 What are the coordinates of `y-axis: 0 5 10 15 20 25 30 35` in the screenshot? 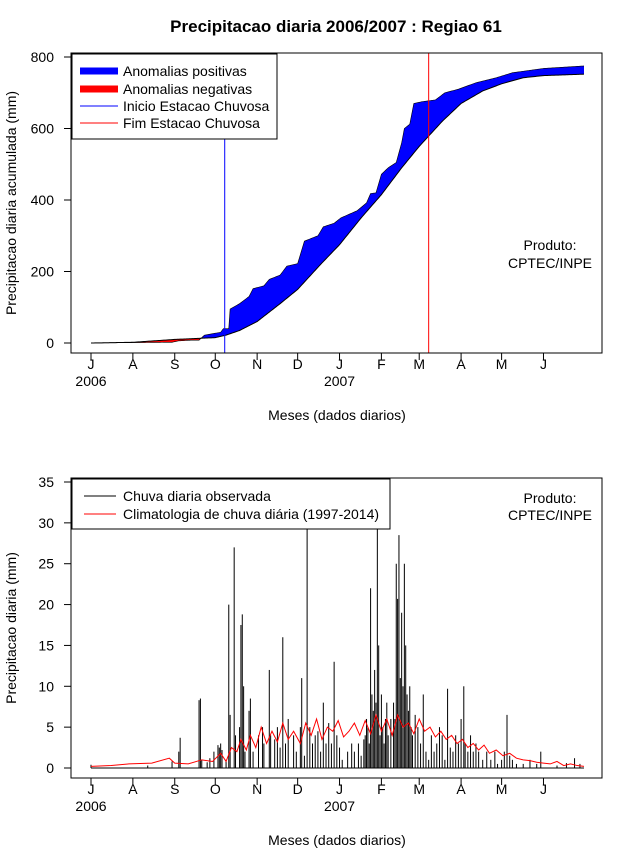 It's located at (55, 625).